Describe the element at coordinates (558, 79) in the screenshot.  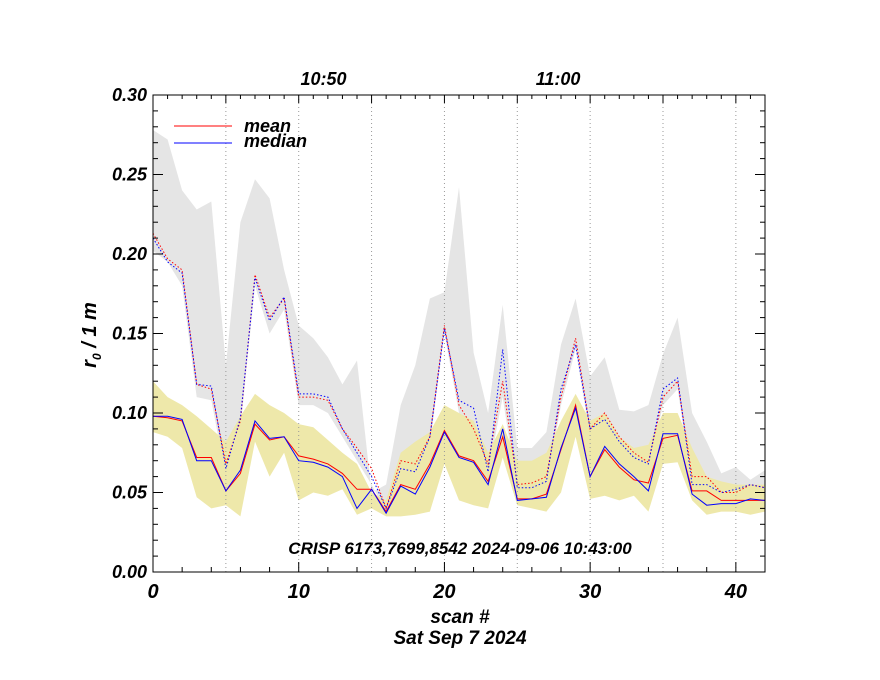
I see `top-axis-label: 11:00` at that location.